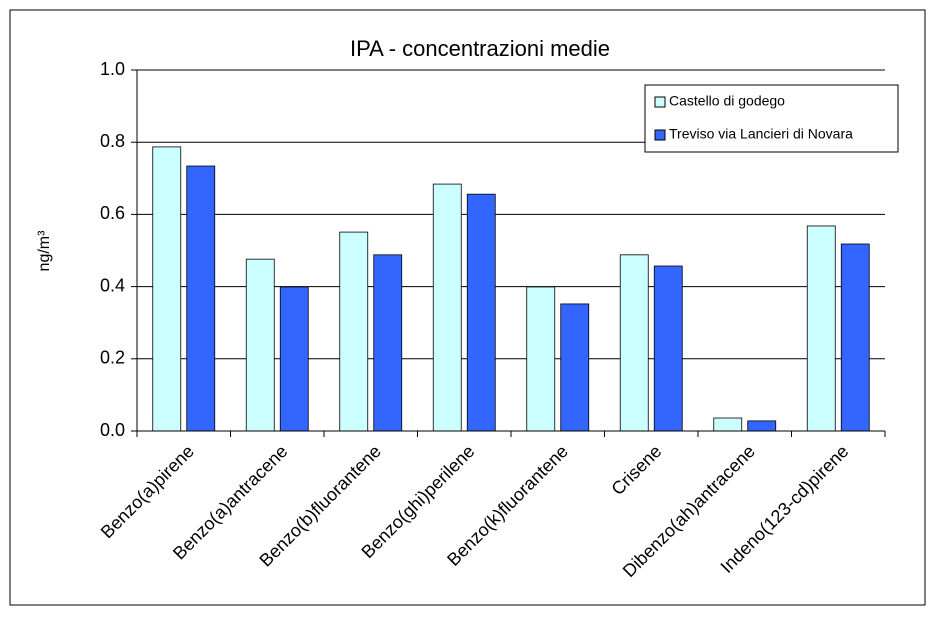  I want to click on chart-title: IPA - concentrazioni medie, so click(480, 48).